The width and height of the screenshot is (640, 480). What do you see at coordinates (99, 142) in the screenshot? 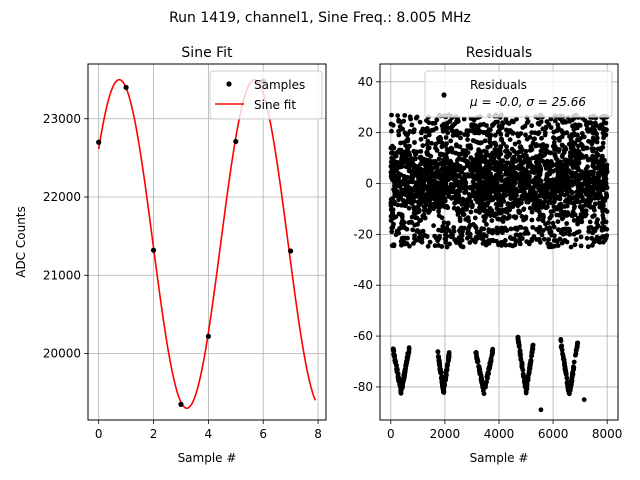
I see `sample-point` at bounding box center [99, 142].